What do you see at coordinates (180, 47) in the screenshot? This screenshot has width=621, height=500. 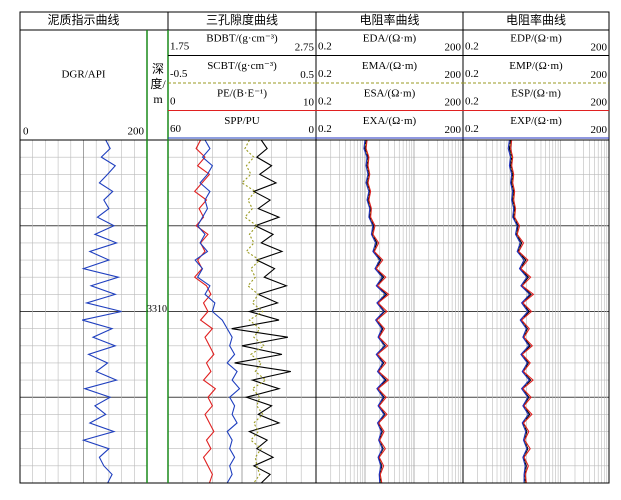 I see `scale-left: 1.75` at bounding box center [180, 47].